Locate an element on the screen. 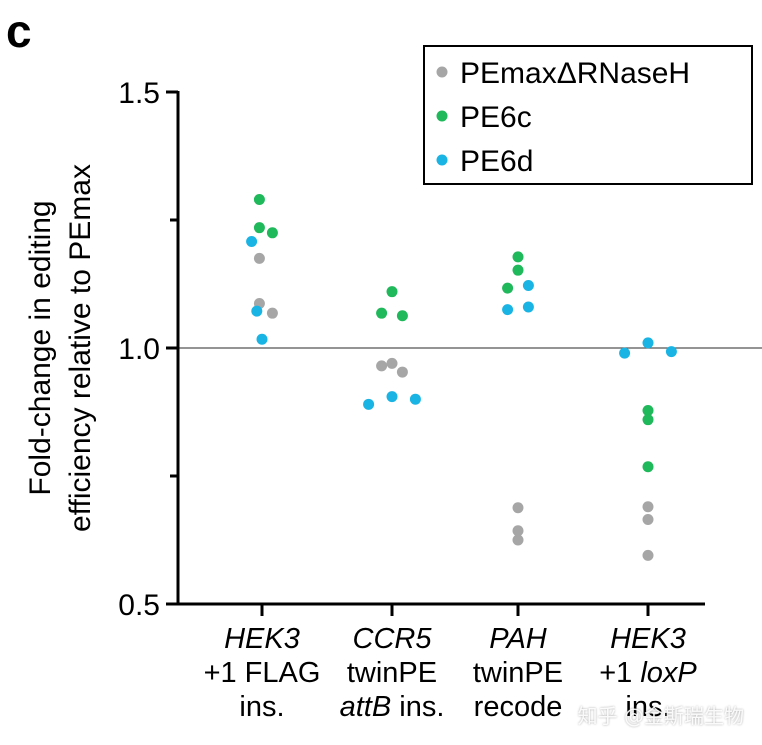  x-tick-label: +1 loxP is located at coordinates (648, 673).